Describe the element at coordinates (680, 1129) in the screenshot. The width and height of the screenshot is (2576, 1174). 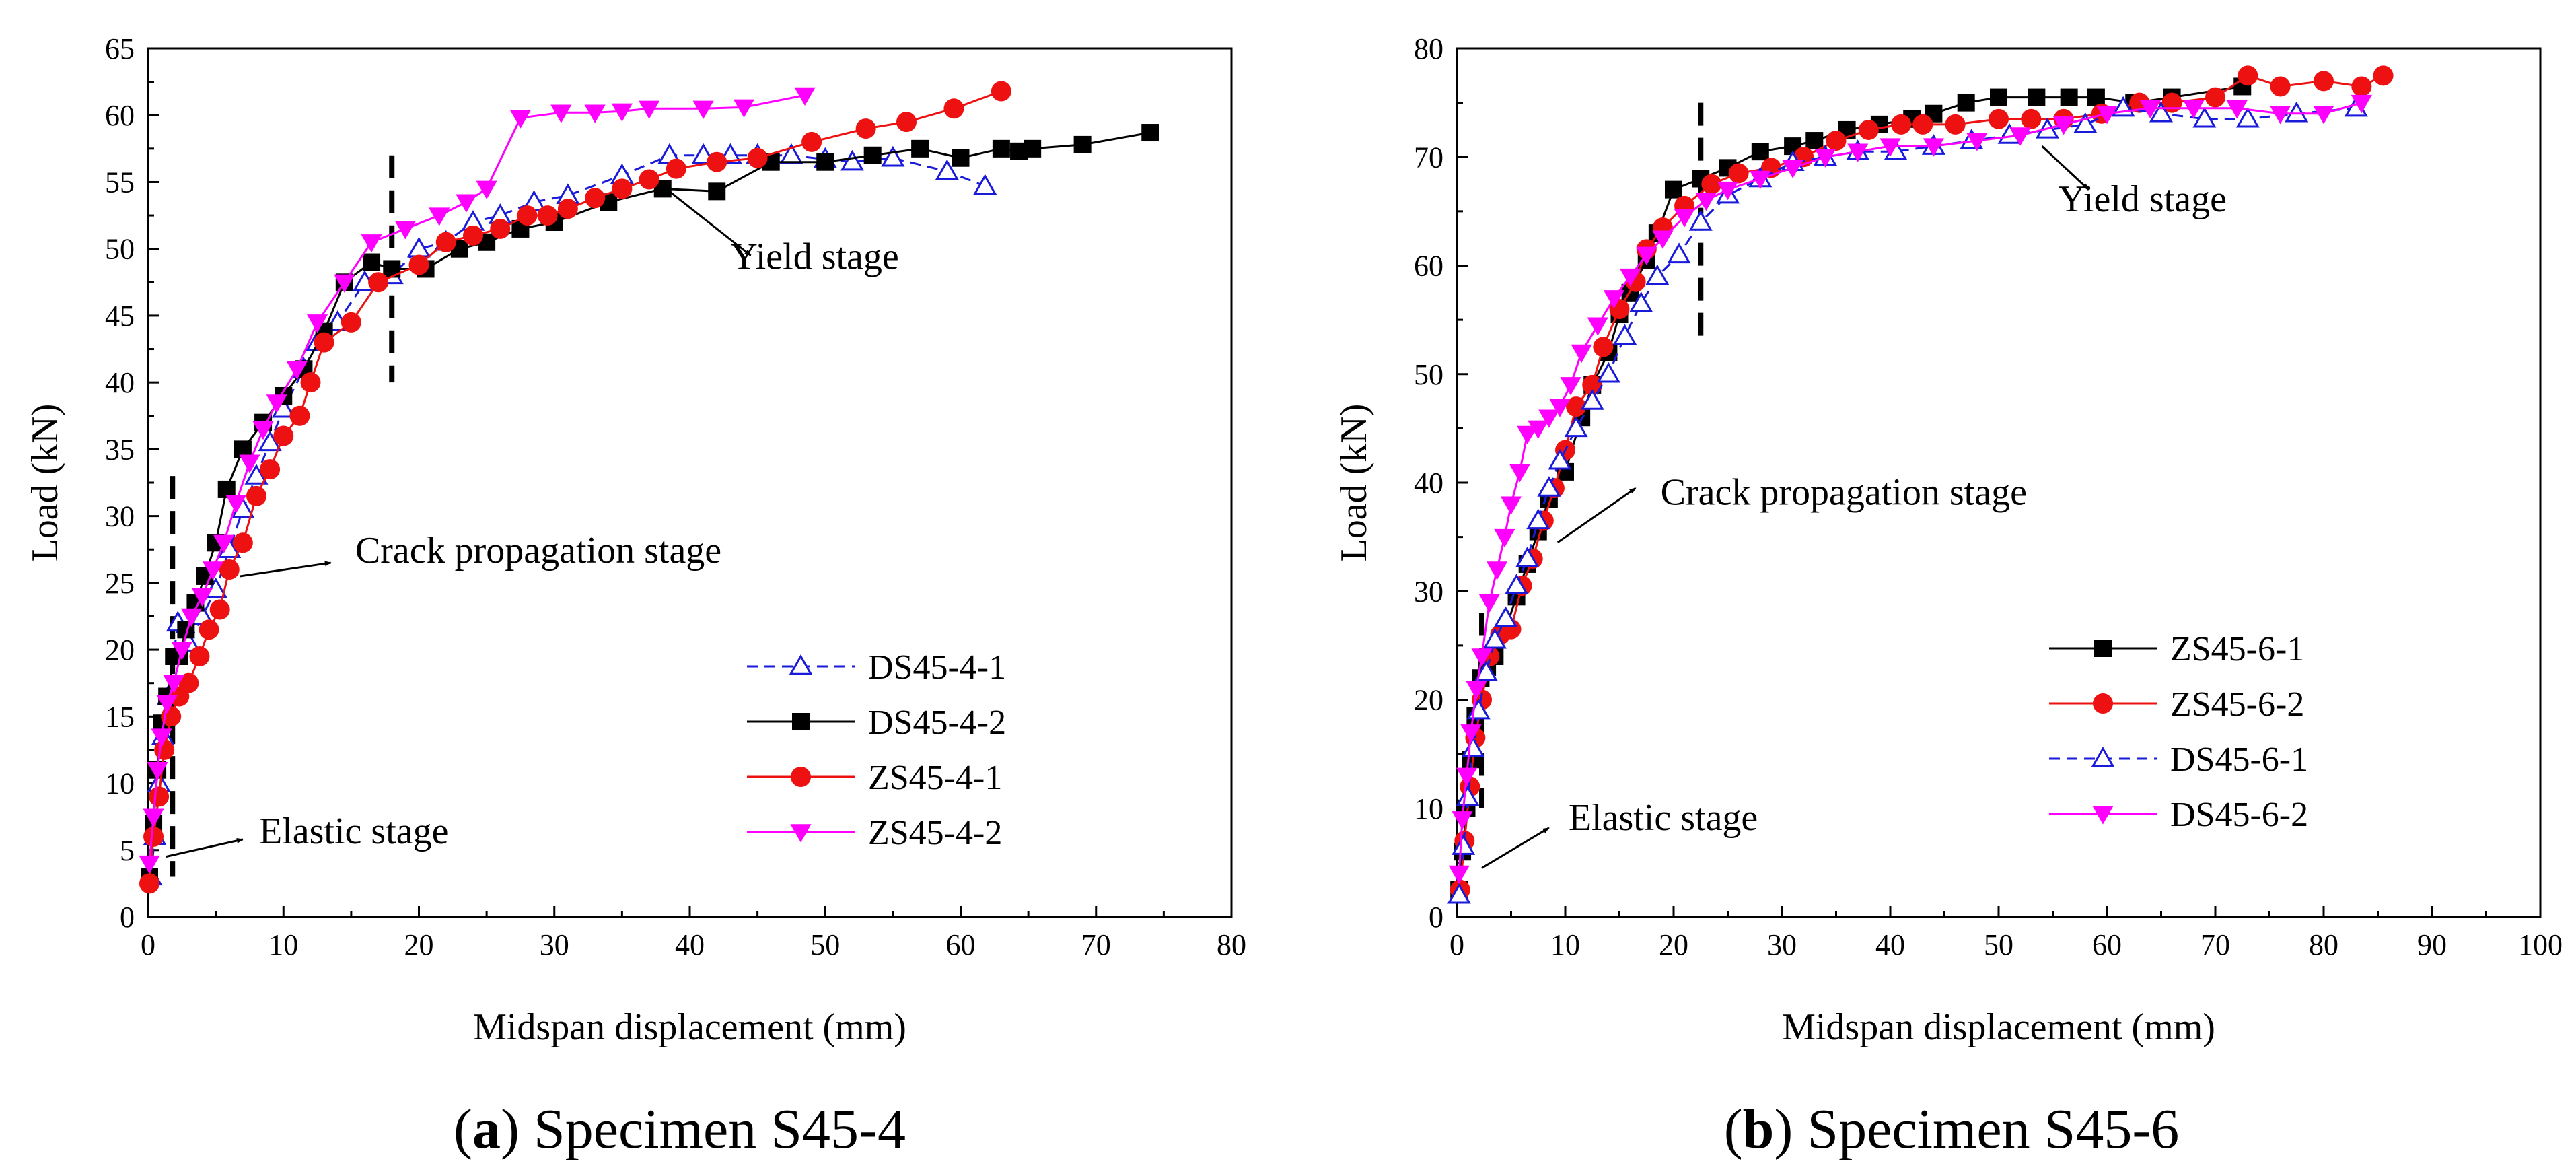
I see `panel-a-caption: (a) Specimen S45-4` at that location.